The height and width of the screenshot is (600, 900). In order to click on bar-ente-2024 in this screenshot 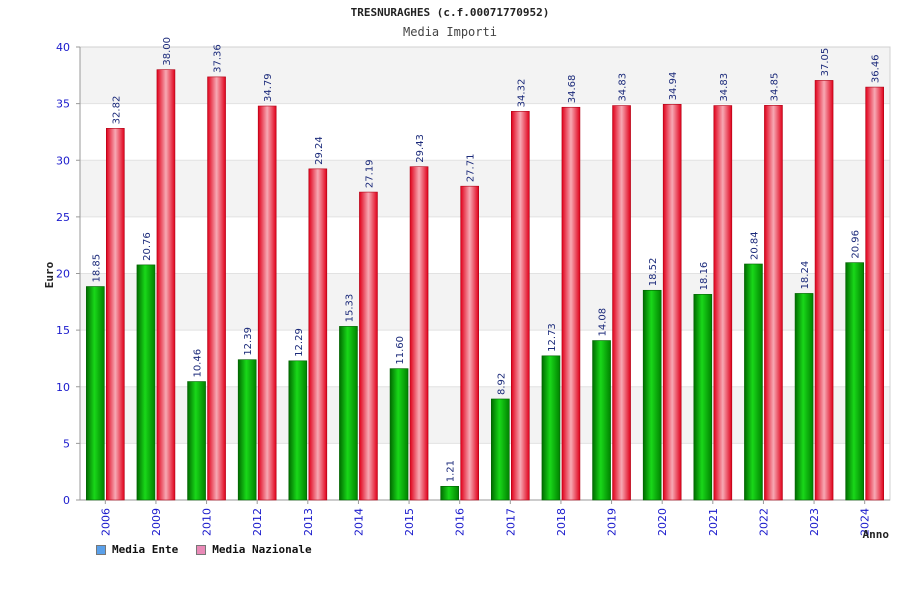, I will do `click(854, 381)`.